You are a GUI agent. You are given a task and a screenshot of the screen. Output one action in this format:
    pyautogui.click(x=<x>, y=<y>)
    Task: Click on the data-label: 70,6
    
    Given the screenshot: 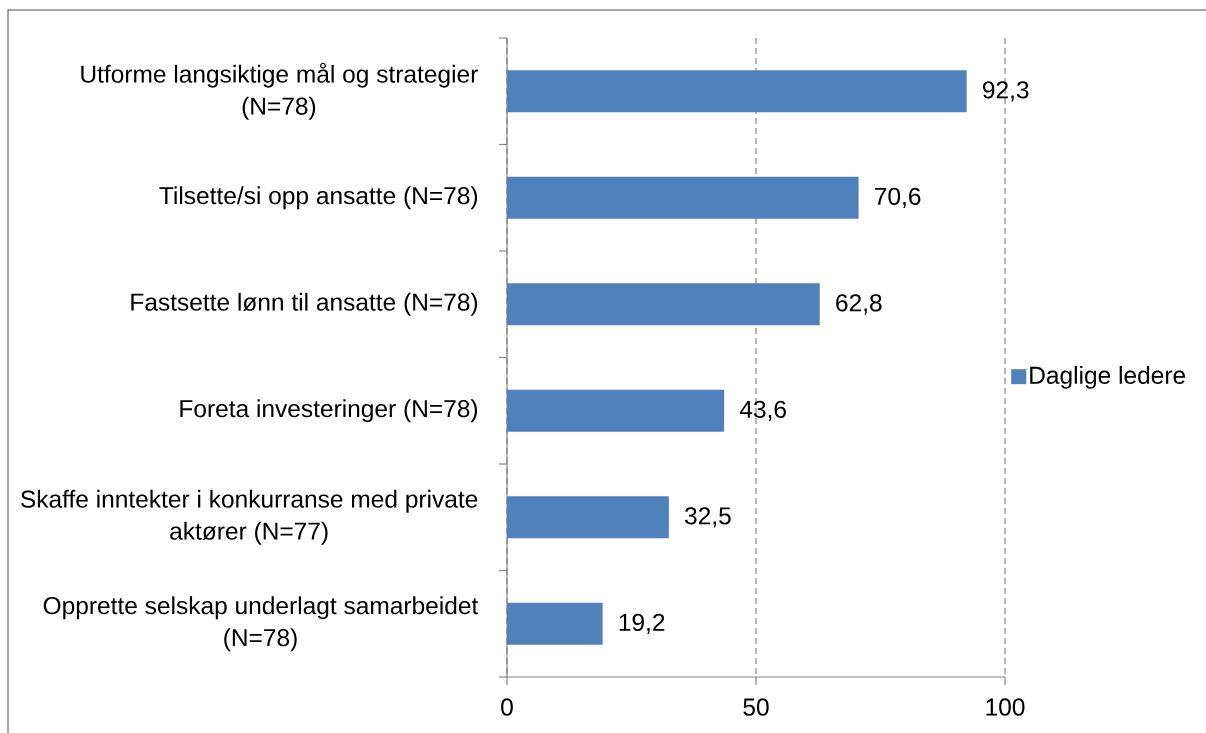 What is the action you would take?
    pyautogui.click(x=898, y=197)
    